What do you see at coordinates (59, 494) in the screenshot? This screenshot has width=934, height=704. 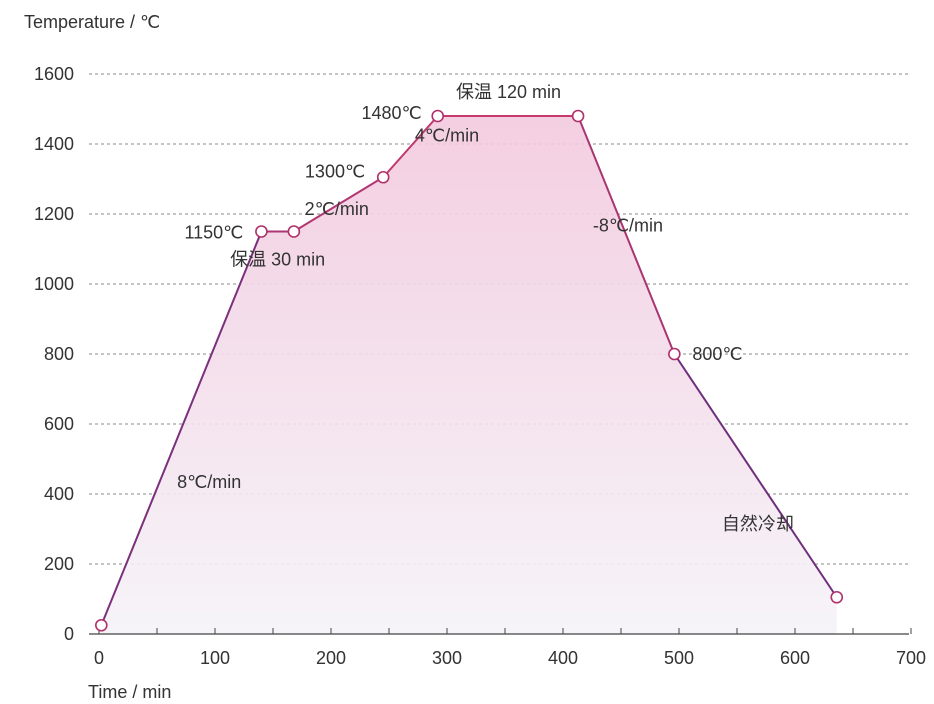 I see `y-tick-label: 400` at bounding box center [59, 494].